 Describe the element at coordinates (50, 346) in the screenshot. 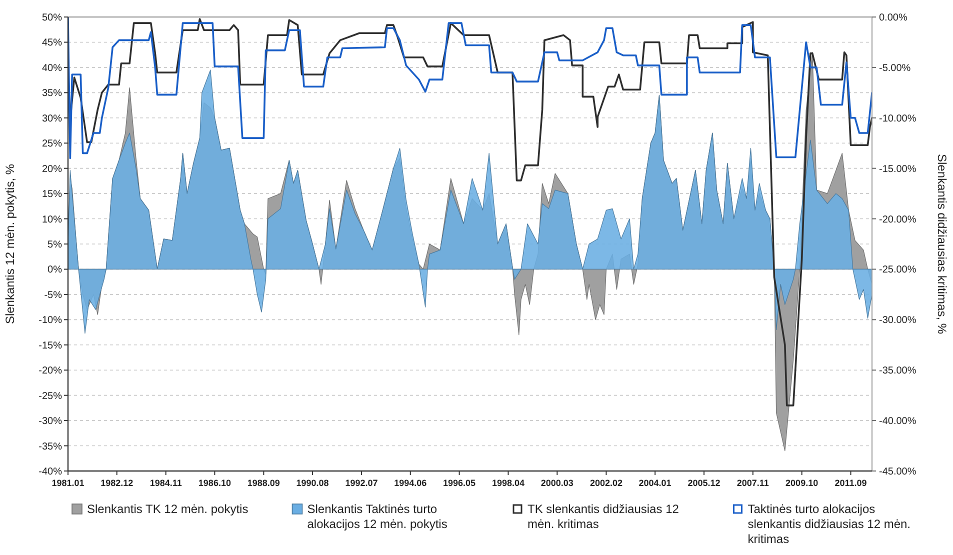

I see `y-tick-label: -15%` at that location.